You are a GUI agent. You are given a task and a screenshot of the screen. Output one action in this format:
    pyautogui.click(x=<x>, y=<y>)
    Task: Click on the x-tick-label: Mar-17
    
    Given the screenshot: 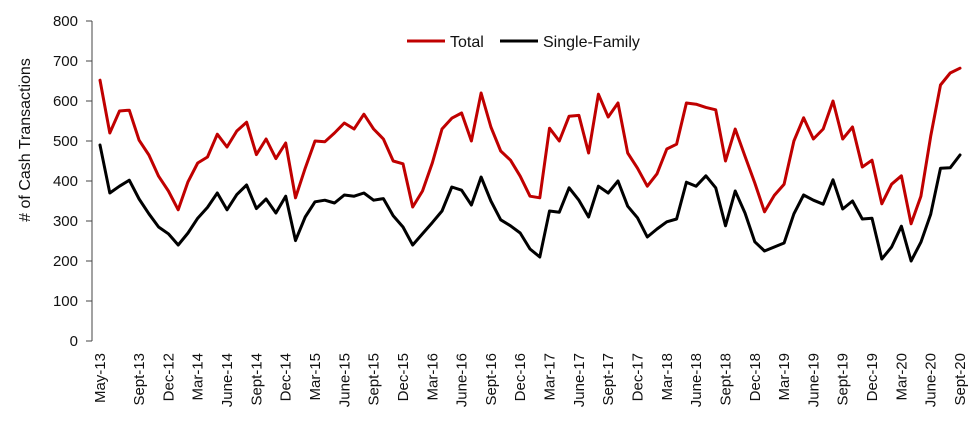 What is the action you would take?
    pyautogui.click(x=550, y=377)
    